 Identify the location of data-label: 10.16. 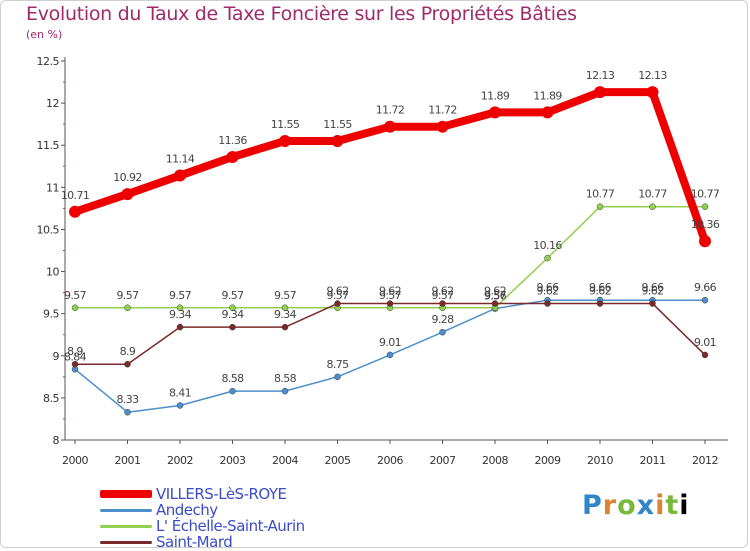
(547, 245).